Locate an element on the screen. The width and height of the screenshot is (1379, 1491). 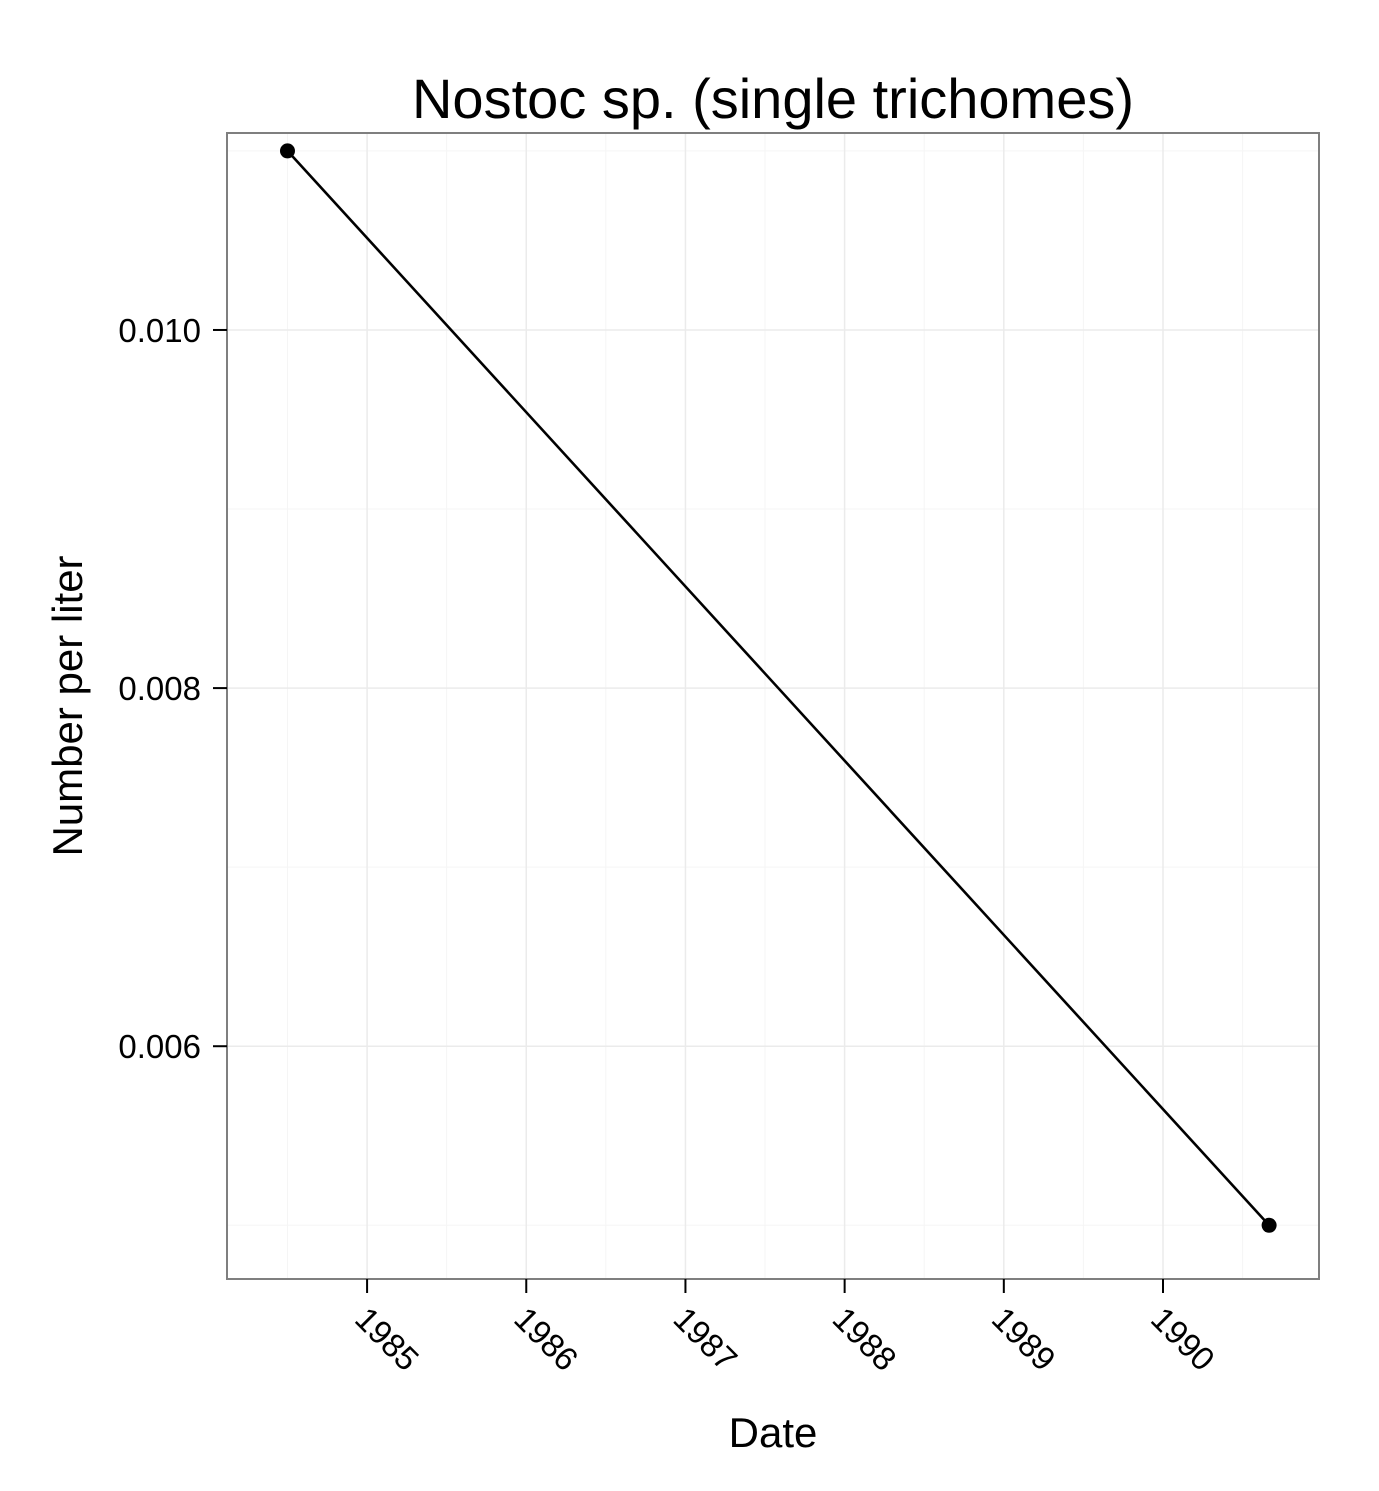
x-axis-title: Date is located at coordinates (773, 1432).